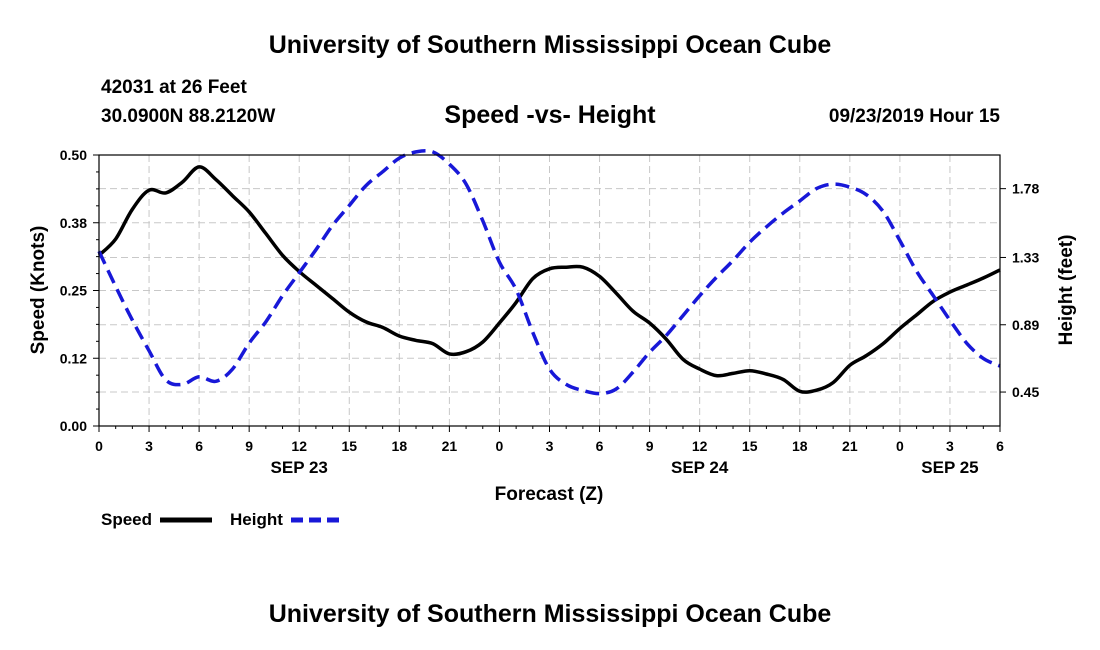  What do you see at coordinates (73, 358) in the screenshot?
I see `y-left-tick-label: 0.12` at bounding box center [73, 358].